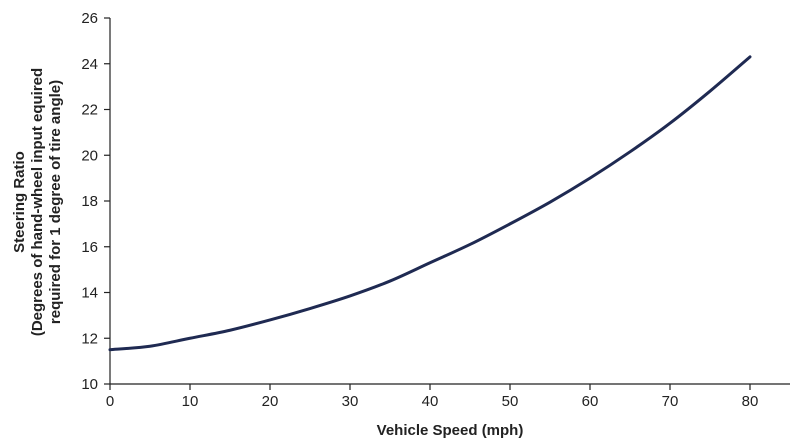 This screenshot has height=447, width=800. Describe the element at coordinates (670, 401) in the screenshot. I see `x-tick-label: 70` at that location.